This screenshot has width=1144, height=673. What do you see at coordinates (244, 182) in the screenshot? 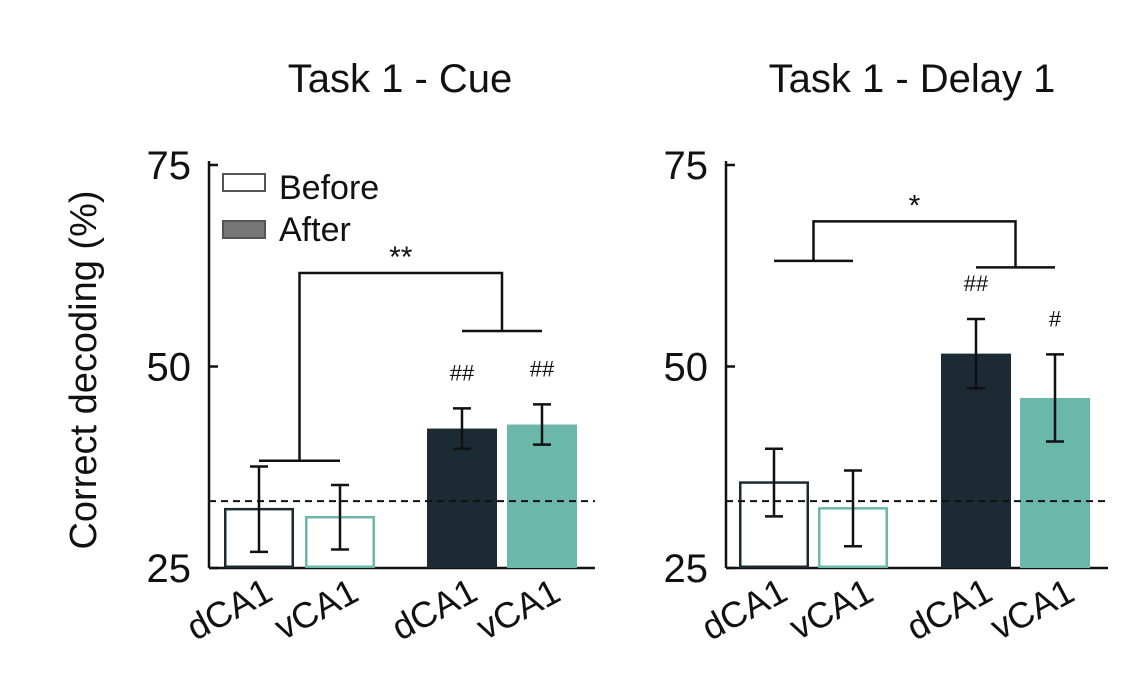
I see `legend-before-swatch` at bounding box center [244, 182].